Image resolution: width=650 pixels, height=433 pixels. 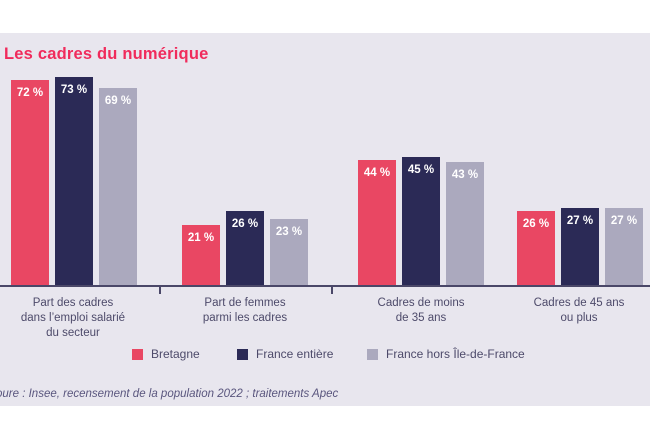 What do you see at coordinates (118, 101) in the screenshot?
I see `bar-value-label: 69 %` at bounding box center [118, 101].